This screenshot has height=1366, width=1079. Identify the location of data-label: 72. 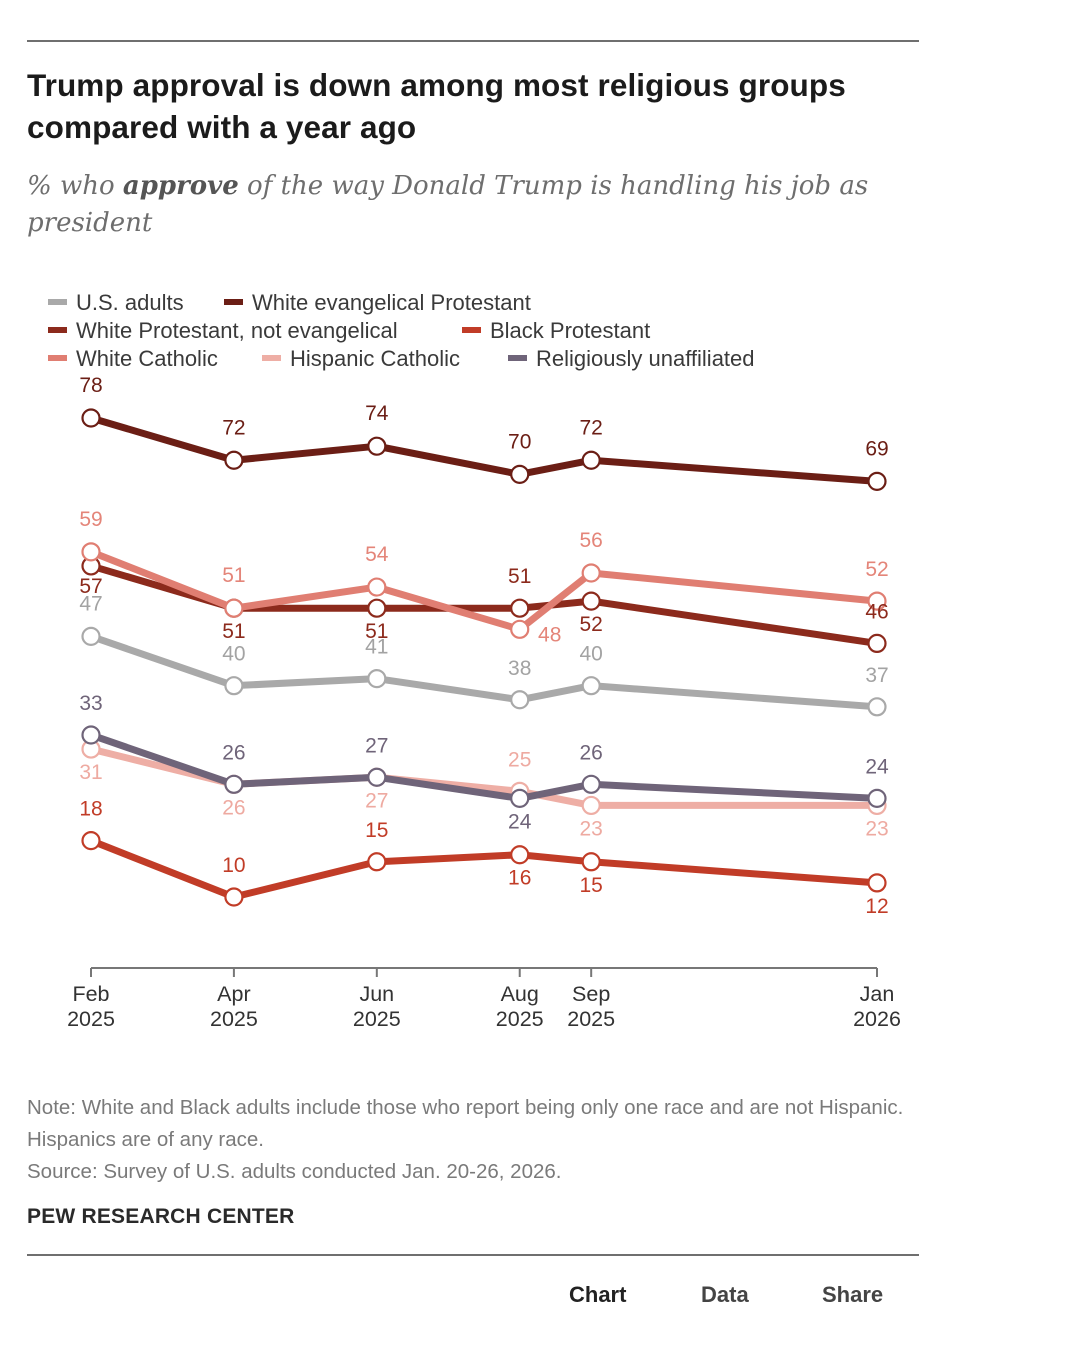
(591, 427).